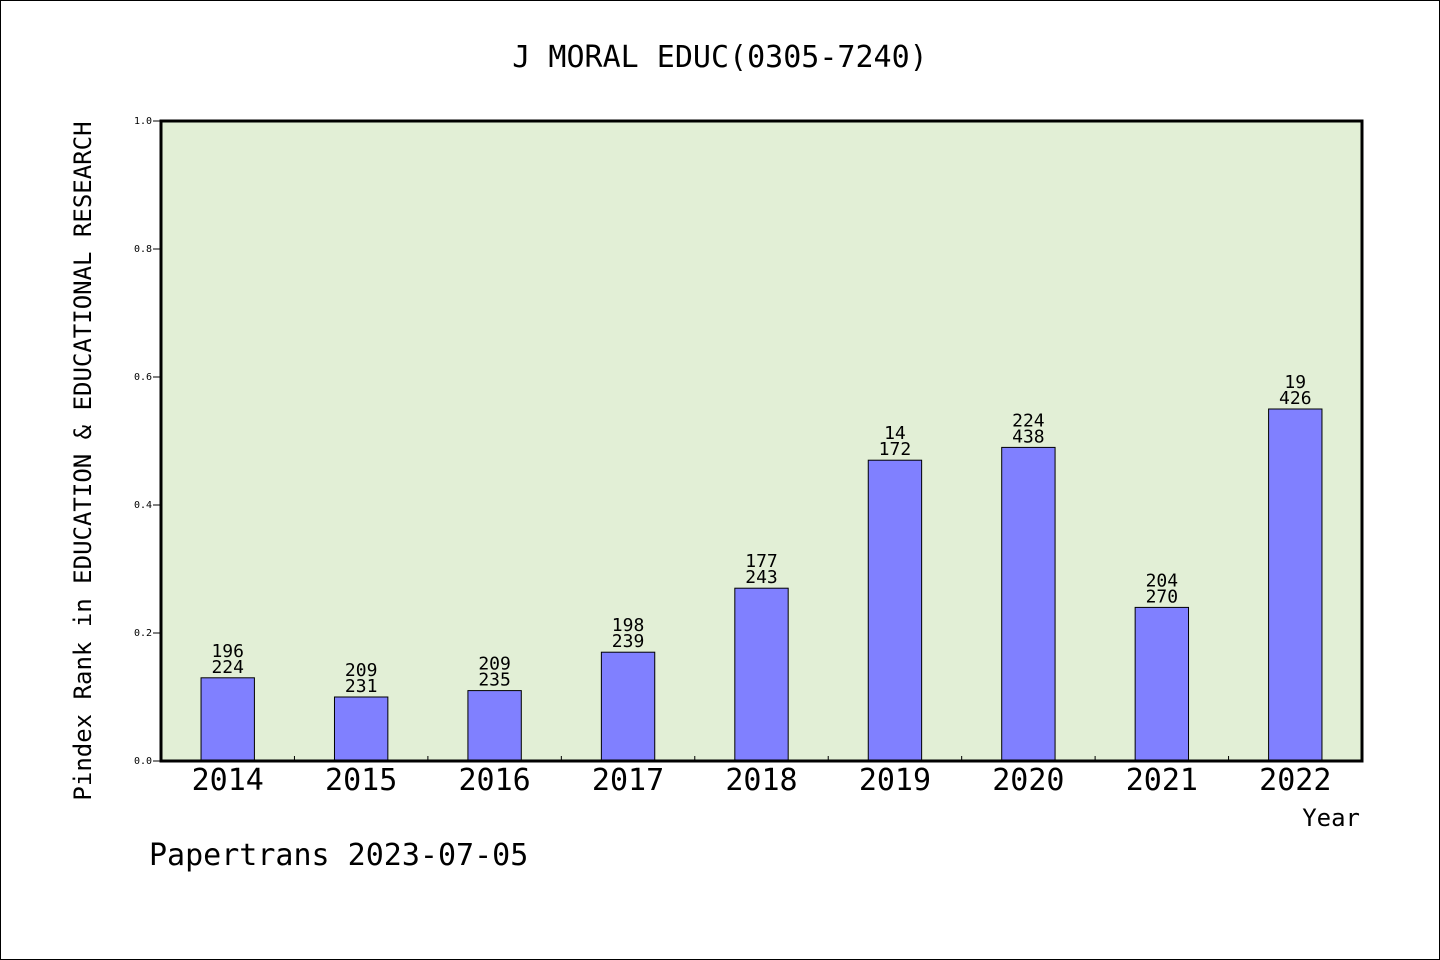 The width and height of the screenshot is (1440, 960). Describe the element at coordinates (227, 651) in the screenshot. I see `bar-rank-label: 196` at that location.